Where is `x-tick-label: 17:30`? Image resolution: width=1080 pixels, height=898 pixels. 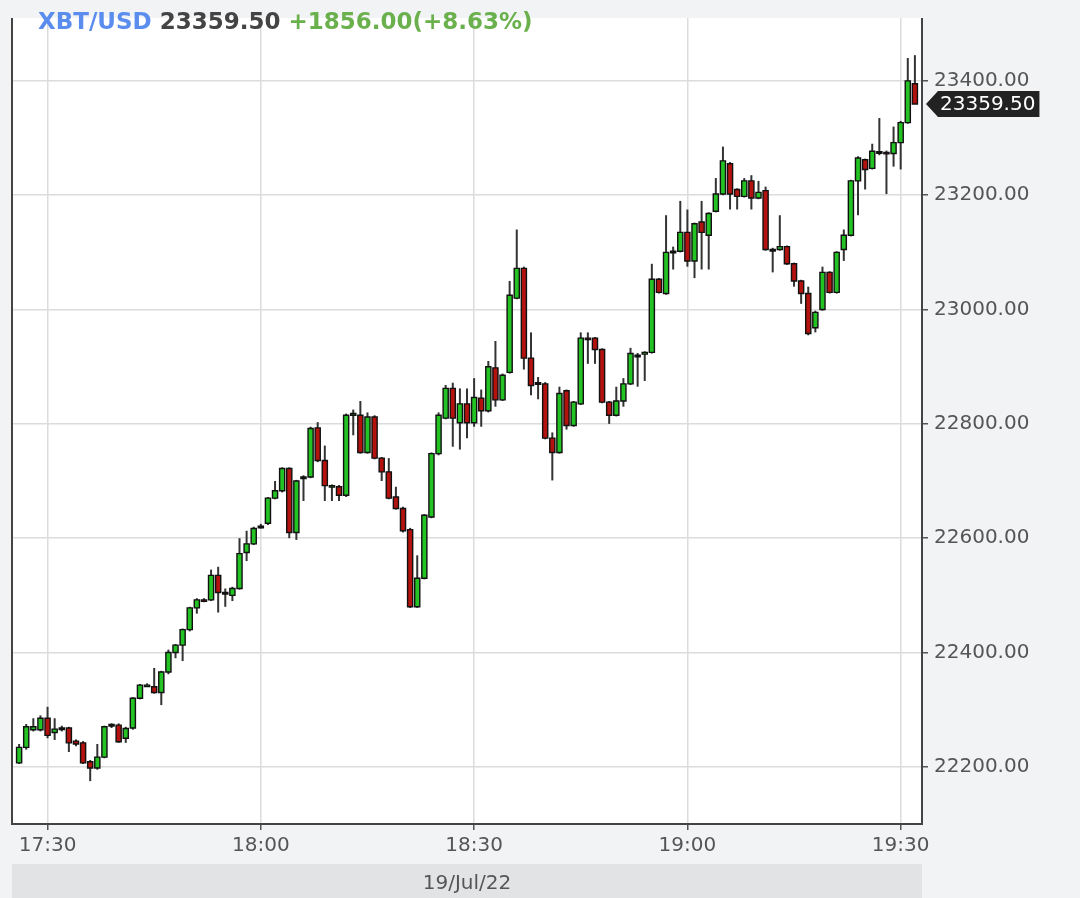
x-tick-label: 17:30 is located at coordinates (47, 844).